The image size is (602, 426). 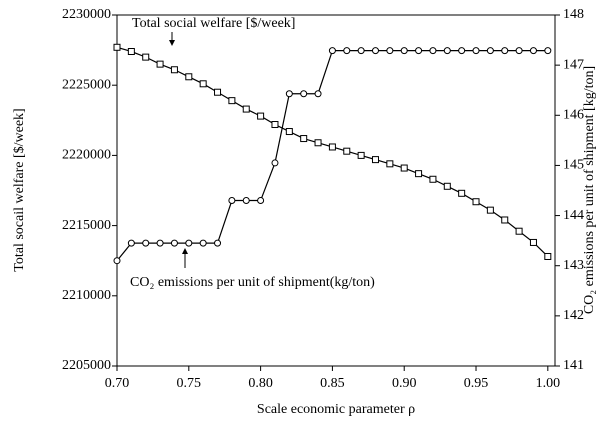 What do you see at coordinates (476, 383) in the screenshot?
I see `x-tick-label: 0.95` at bounding box center [476, 383].